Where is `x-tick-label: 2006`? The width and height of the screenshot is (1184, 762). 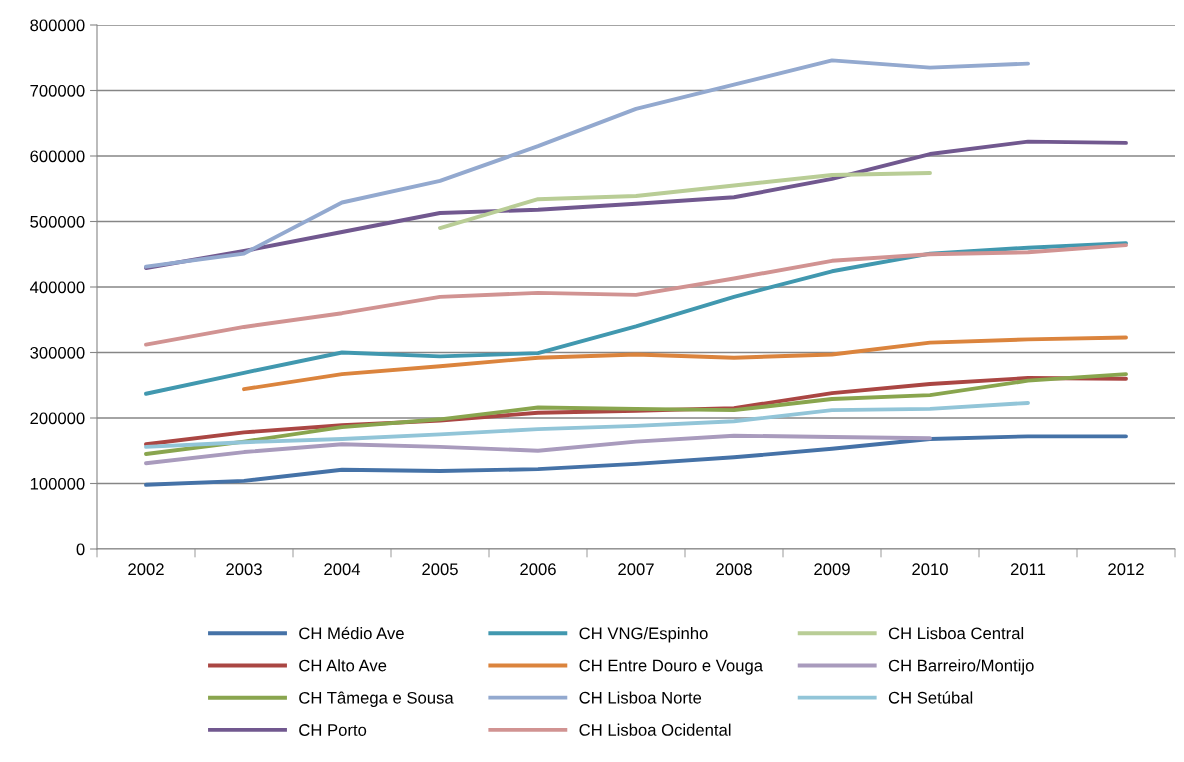 x-tick-label: 2006 is located at coordinates (538, 569).